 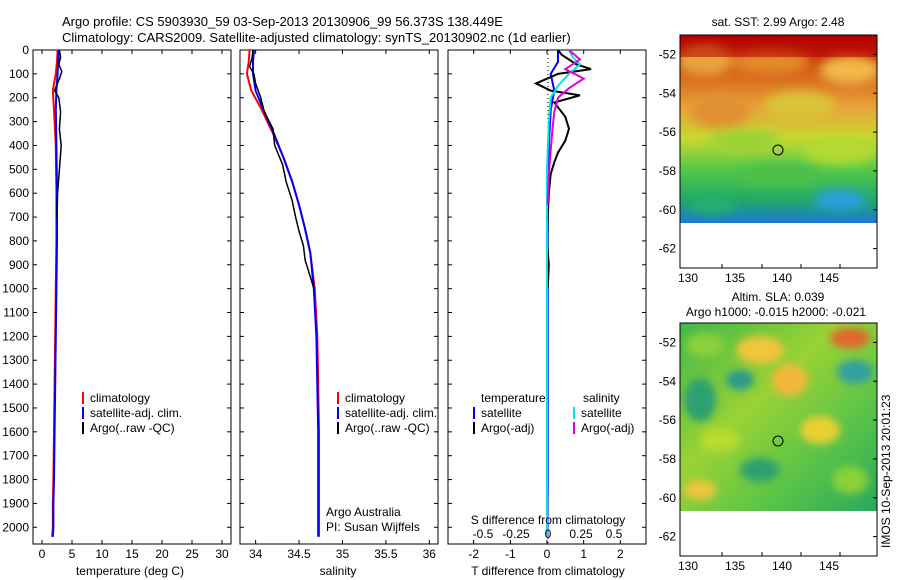 What do you see at coordinates (192, 554) in the screenshot?
I see `x-tick-label: 25` at bounding box center [192, 554].